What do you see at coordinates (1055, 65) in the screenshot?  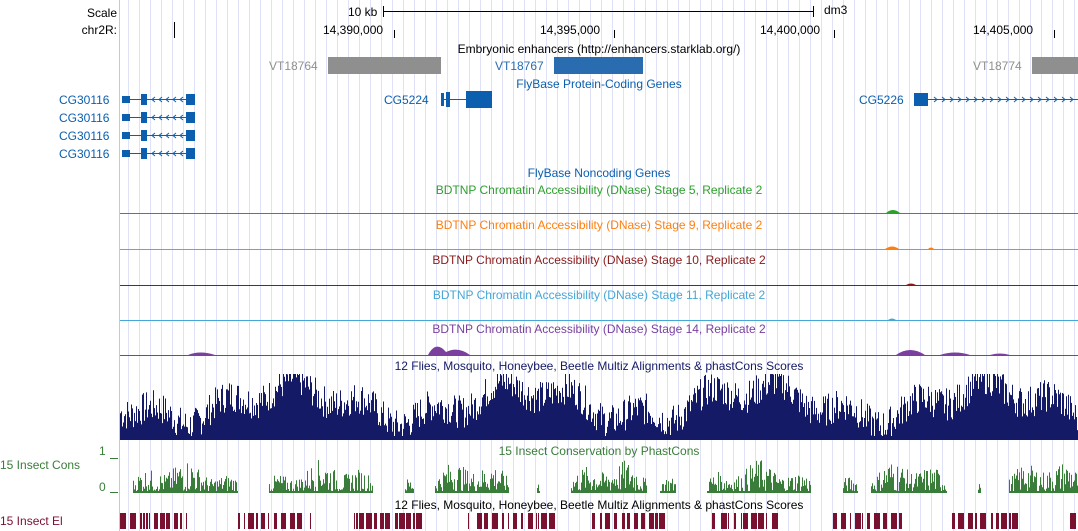 I see `enhancer-vt18774` at bounding box center [1055, 65].